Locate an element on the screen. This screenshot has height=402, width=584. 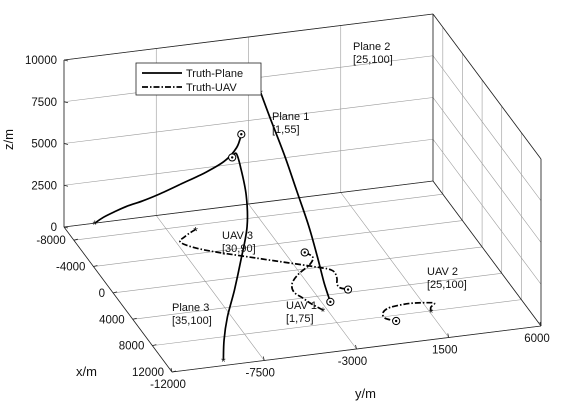
plane-1-start-marker: * is located at coordinates (95, 226).